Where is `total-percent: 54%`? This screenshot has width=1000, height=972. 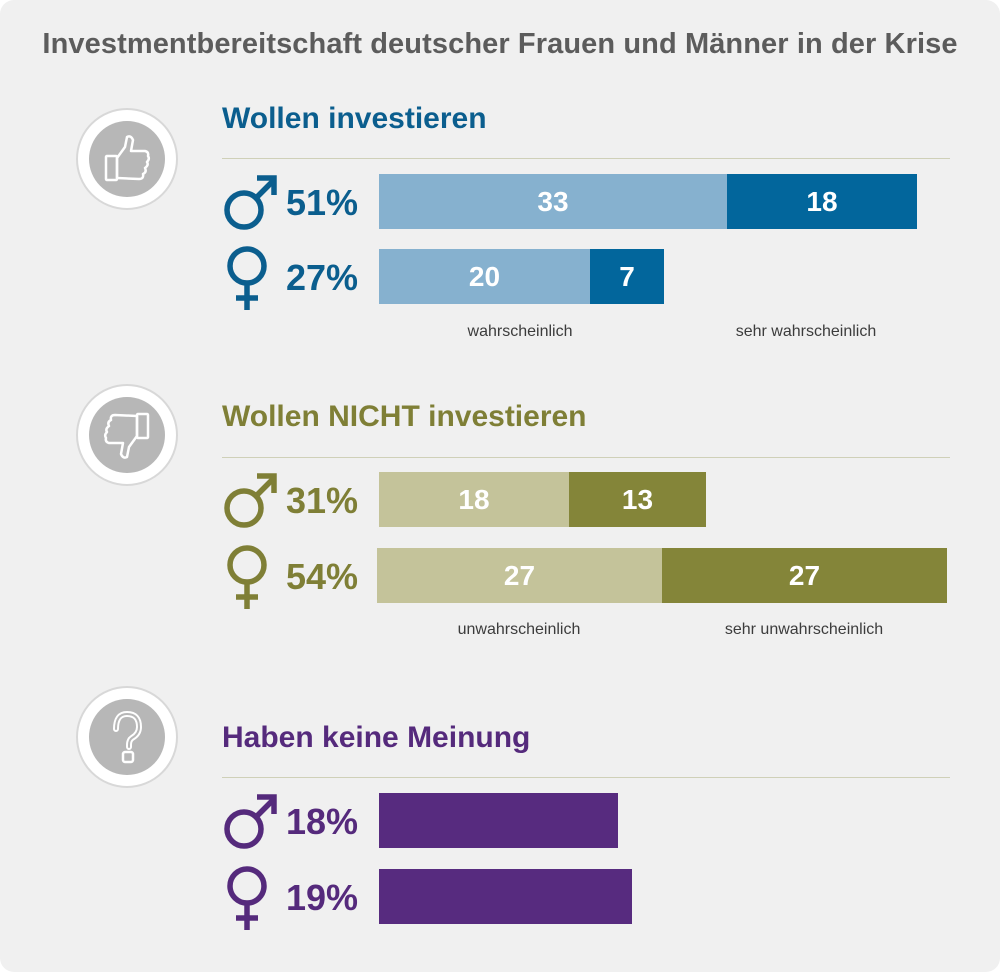
total-percent: 54% is located at coordinates (322, 576).